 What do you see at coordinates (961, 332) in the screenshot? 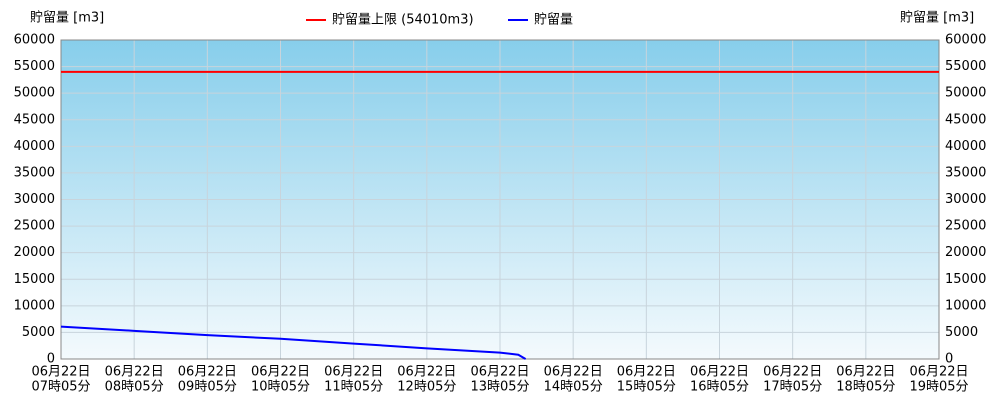
I see `y2-tick-label: 5000` at bounding box center [961, 332].